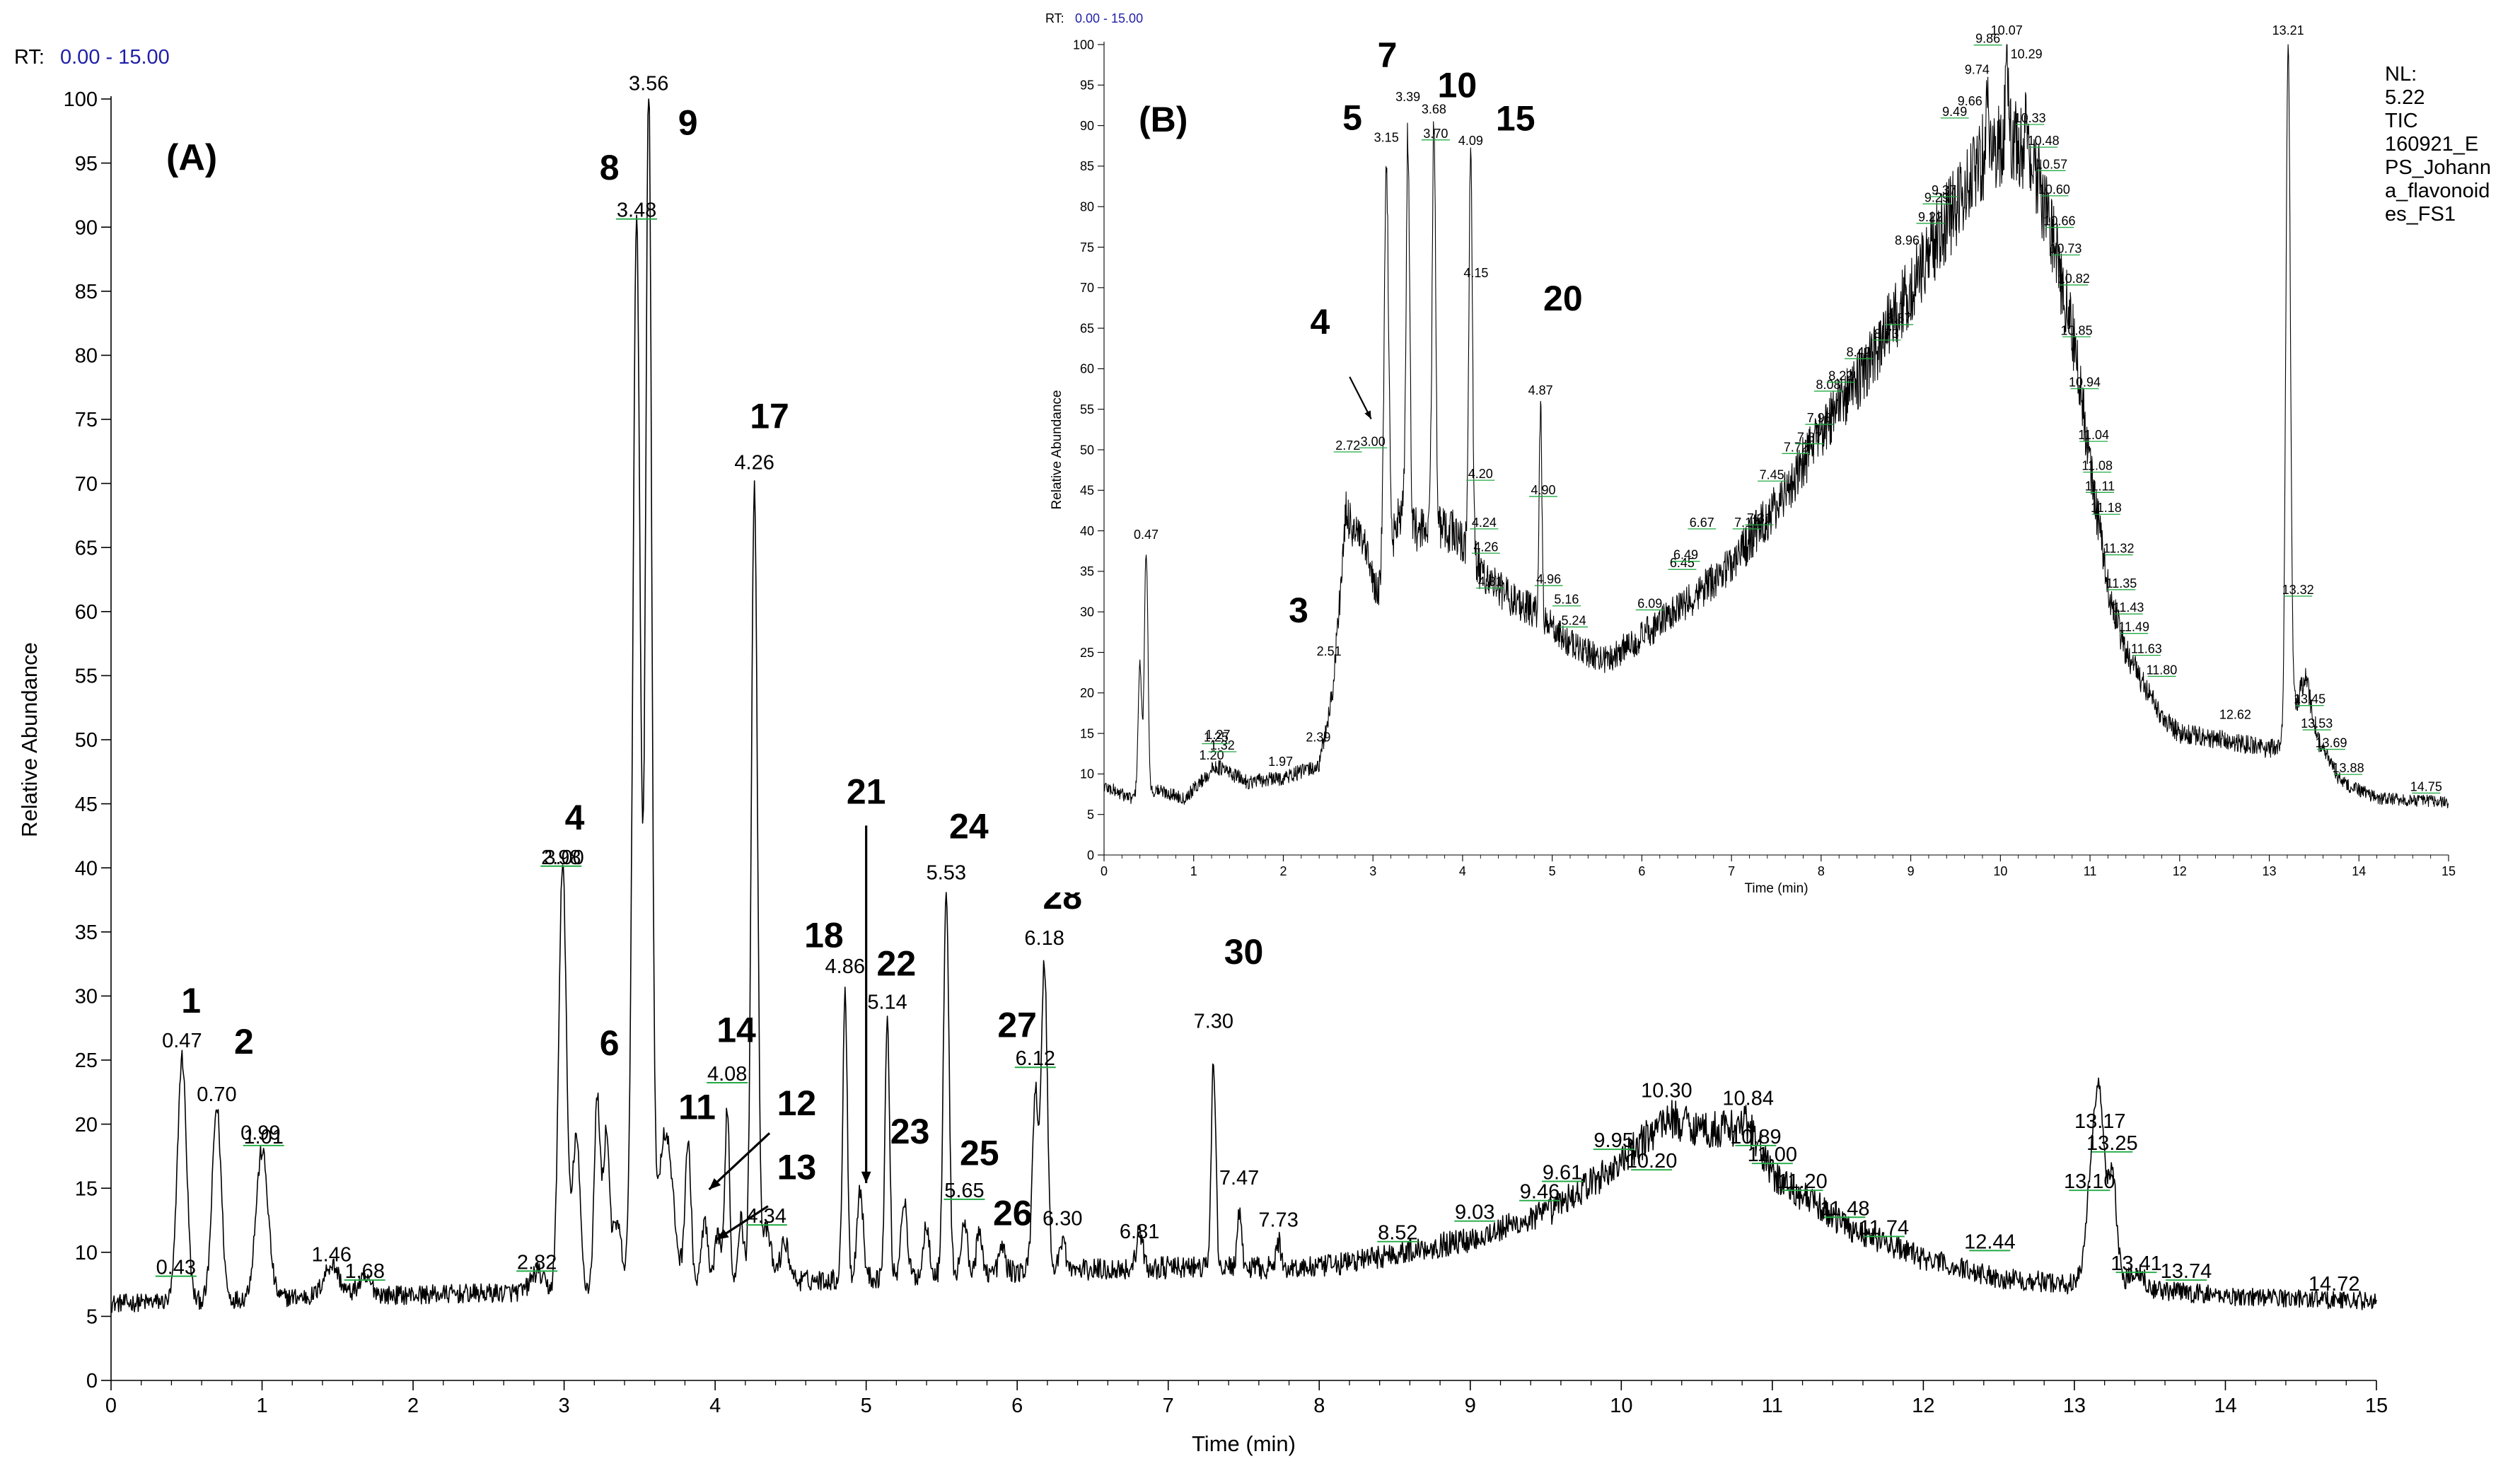 This screenshot has width=2520, height=1466. I want to click on x-tick-label-b: 7, so click(1732, 871).